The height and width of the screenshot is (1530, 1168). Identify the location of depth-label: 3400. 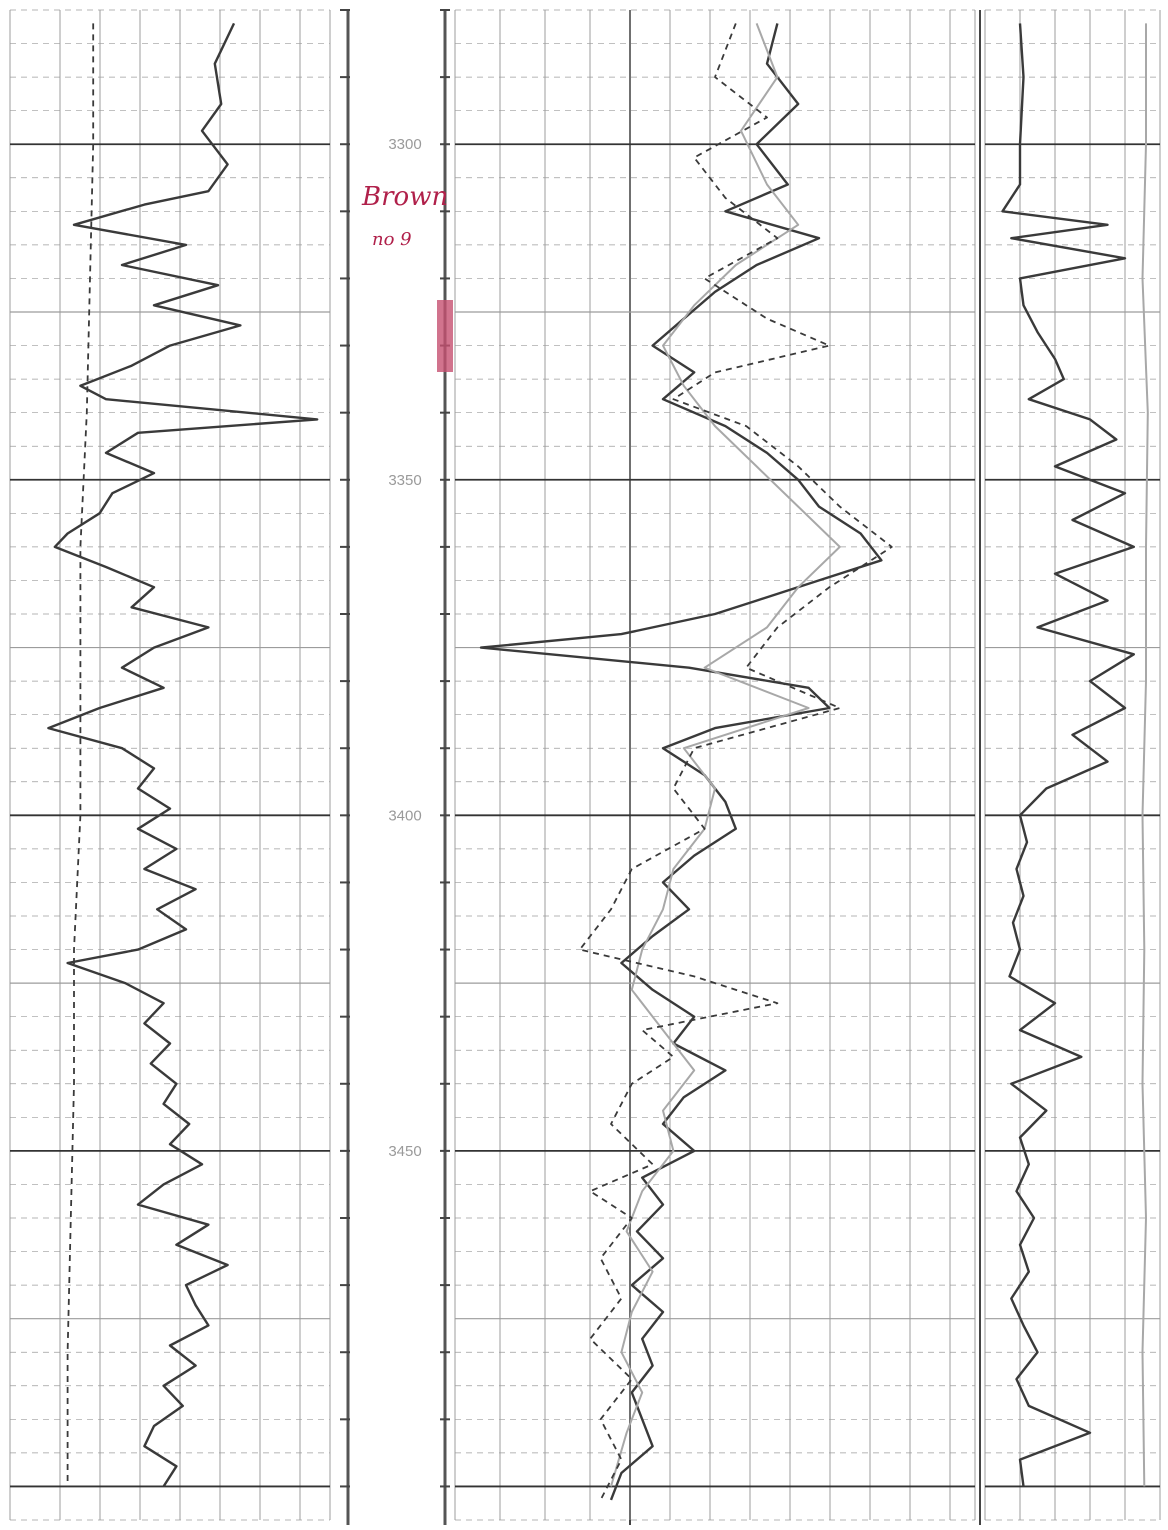
(404, 815).